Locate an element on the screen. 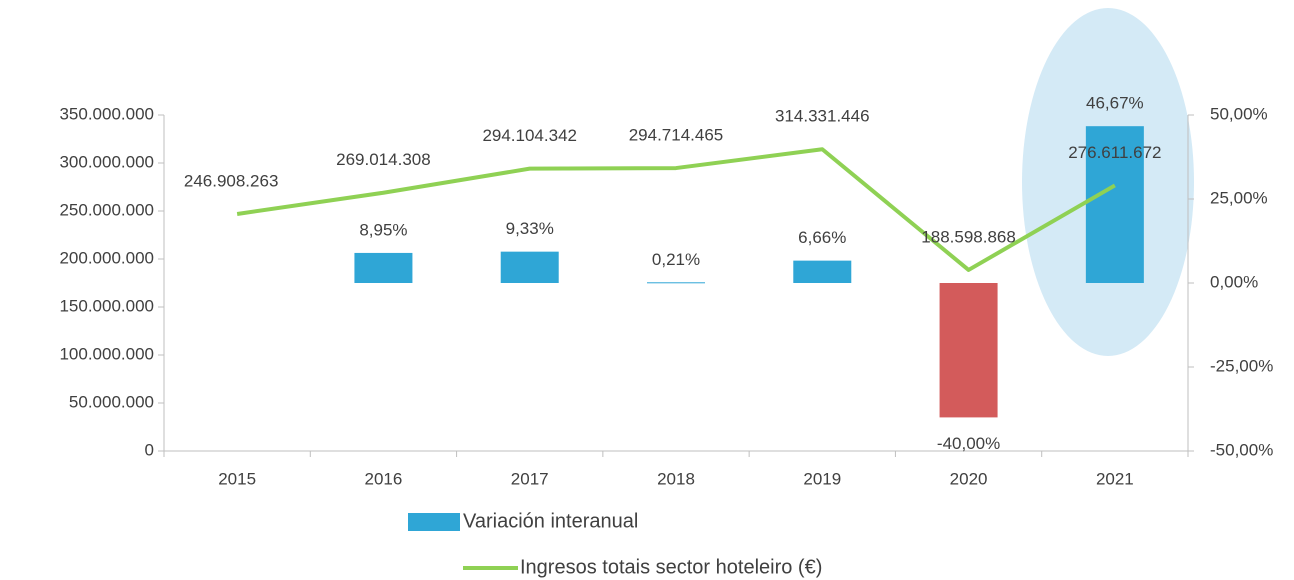  y-tick-label: 350.000.000 is located at coordinates (106, 113).